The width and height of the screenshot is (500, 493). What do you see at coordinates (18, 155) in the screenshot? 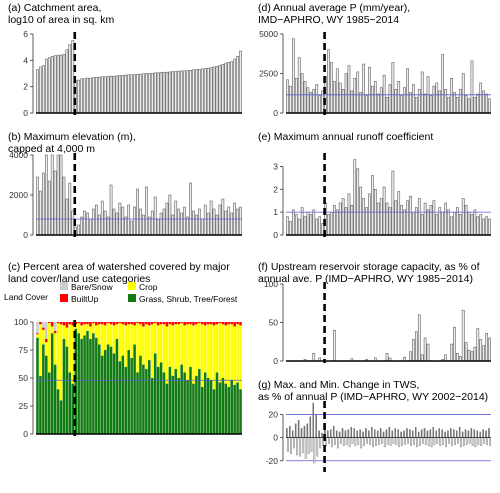
I see `panel-b-ytick-label: 4000` at bounding box center [18, 155].